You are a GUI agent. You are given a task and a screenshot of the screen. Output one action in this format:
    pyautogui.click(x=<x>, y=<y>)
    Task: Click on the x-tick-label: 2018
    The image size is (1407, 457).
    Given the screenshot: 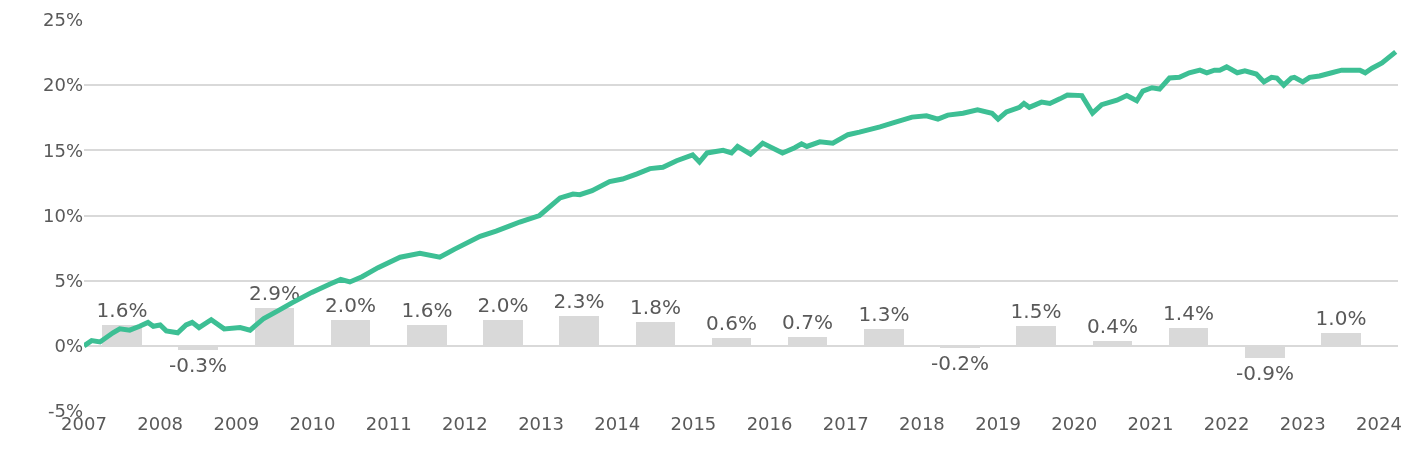 What is the action you would take?
    pyautogui.click(x=922, y=423)
    